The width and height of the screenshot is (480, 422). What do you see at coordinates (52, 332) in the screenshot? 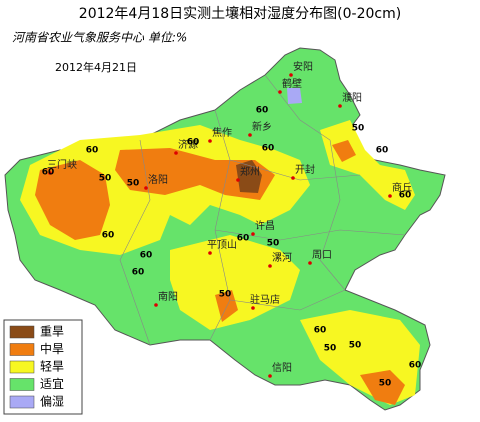
I see `legend-label: 重旱` at bounding box center [52, 332].